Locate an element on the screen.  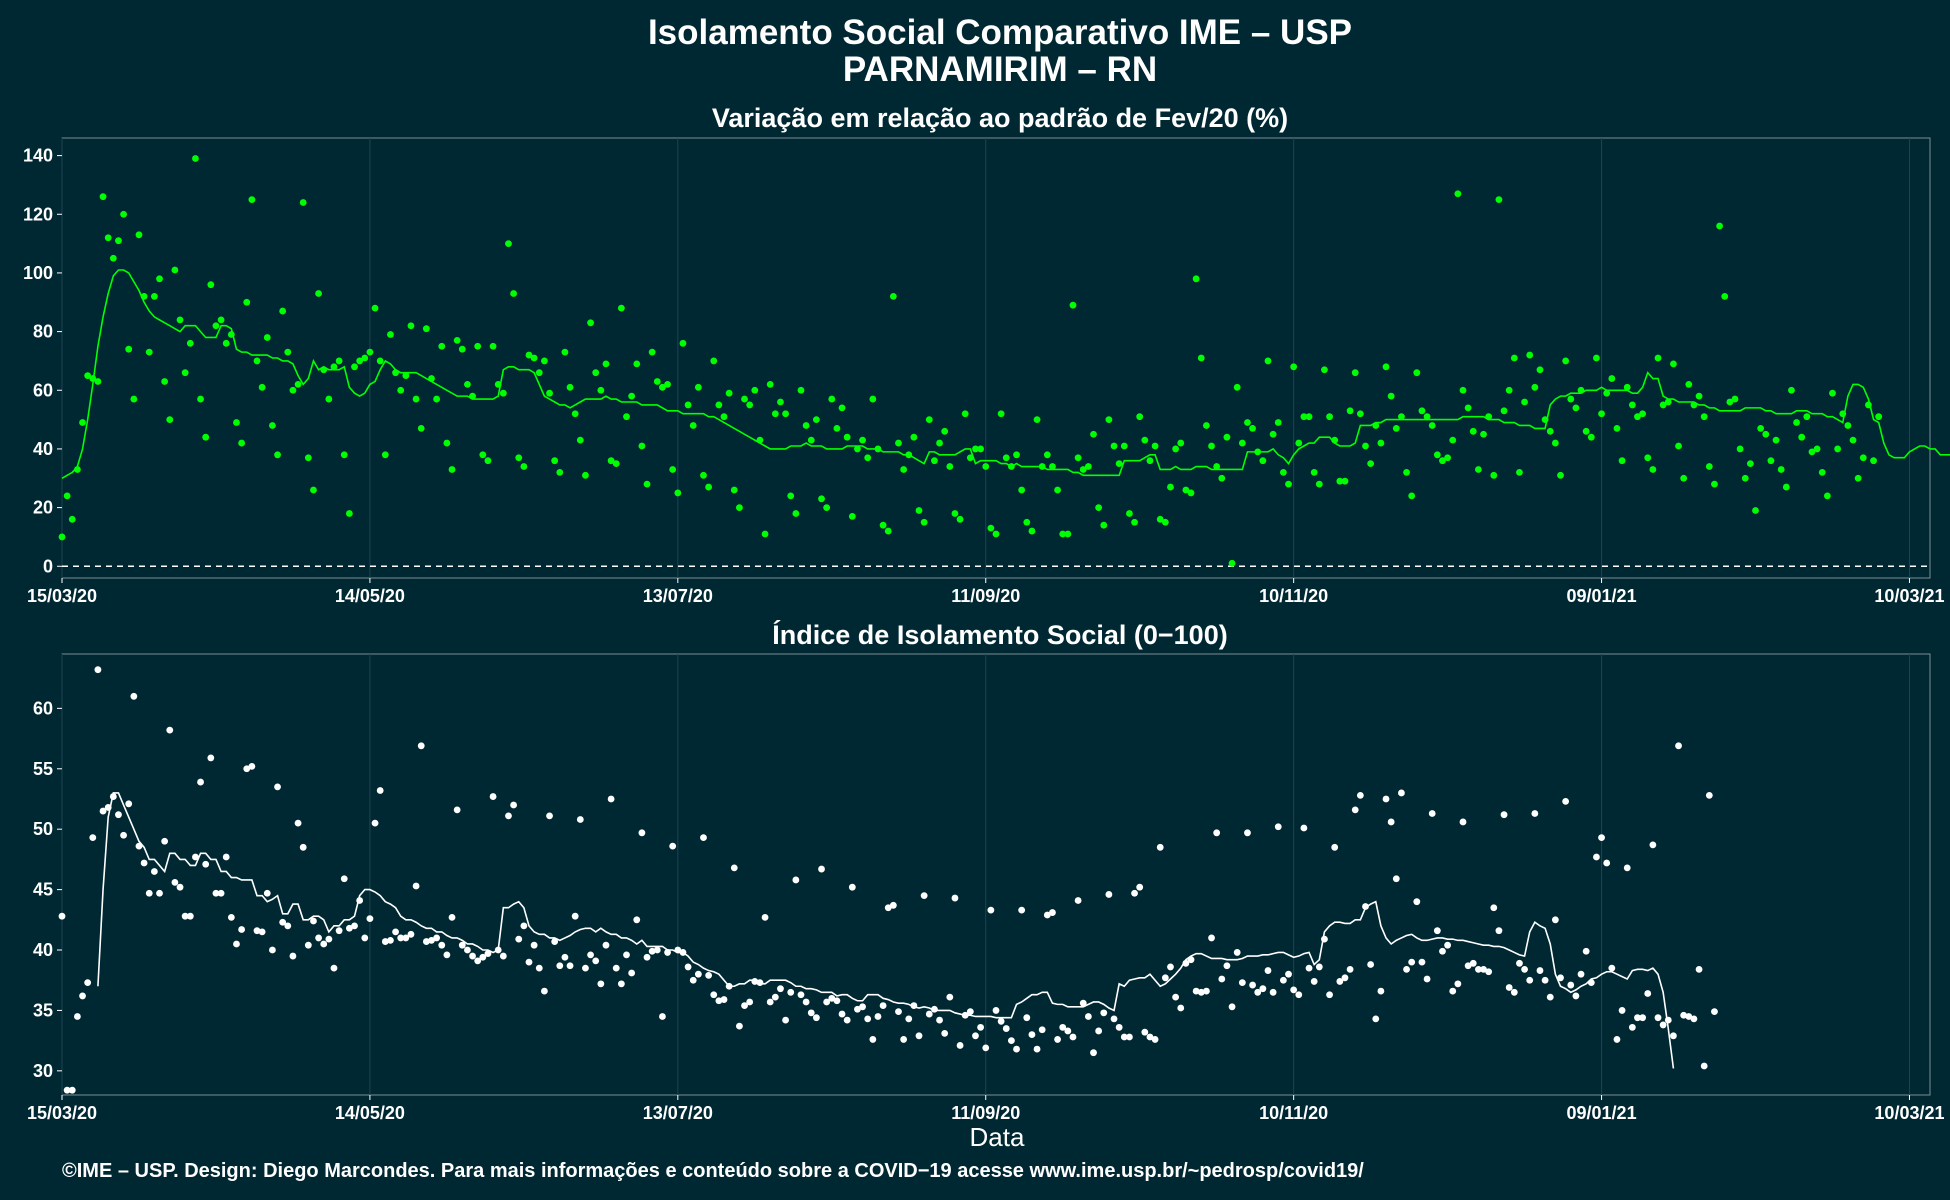
x-tick-label: 10/03/21 is located at coordinates (1909, 596).